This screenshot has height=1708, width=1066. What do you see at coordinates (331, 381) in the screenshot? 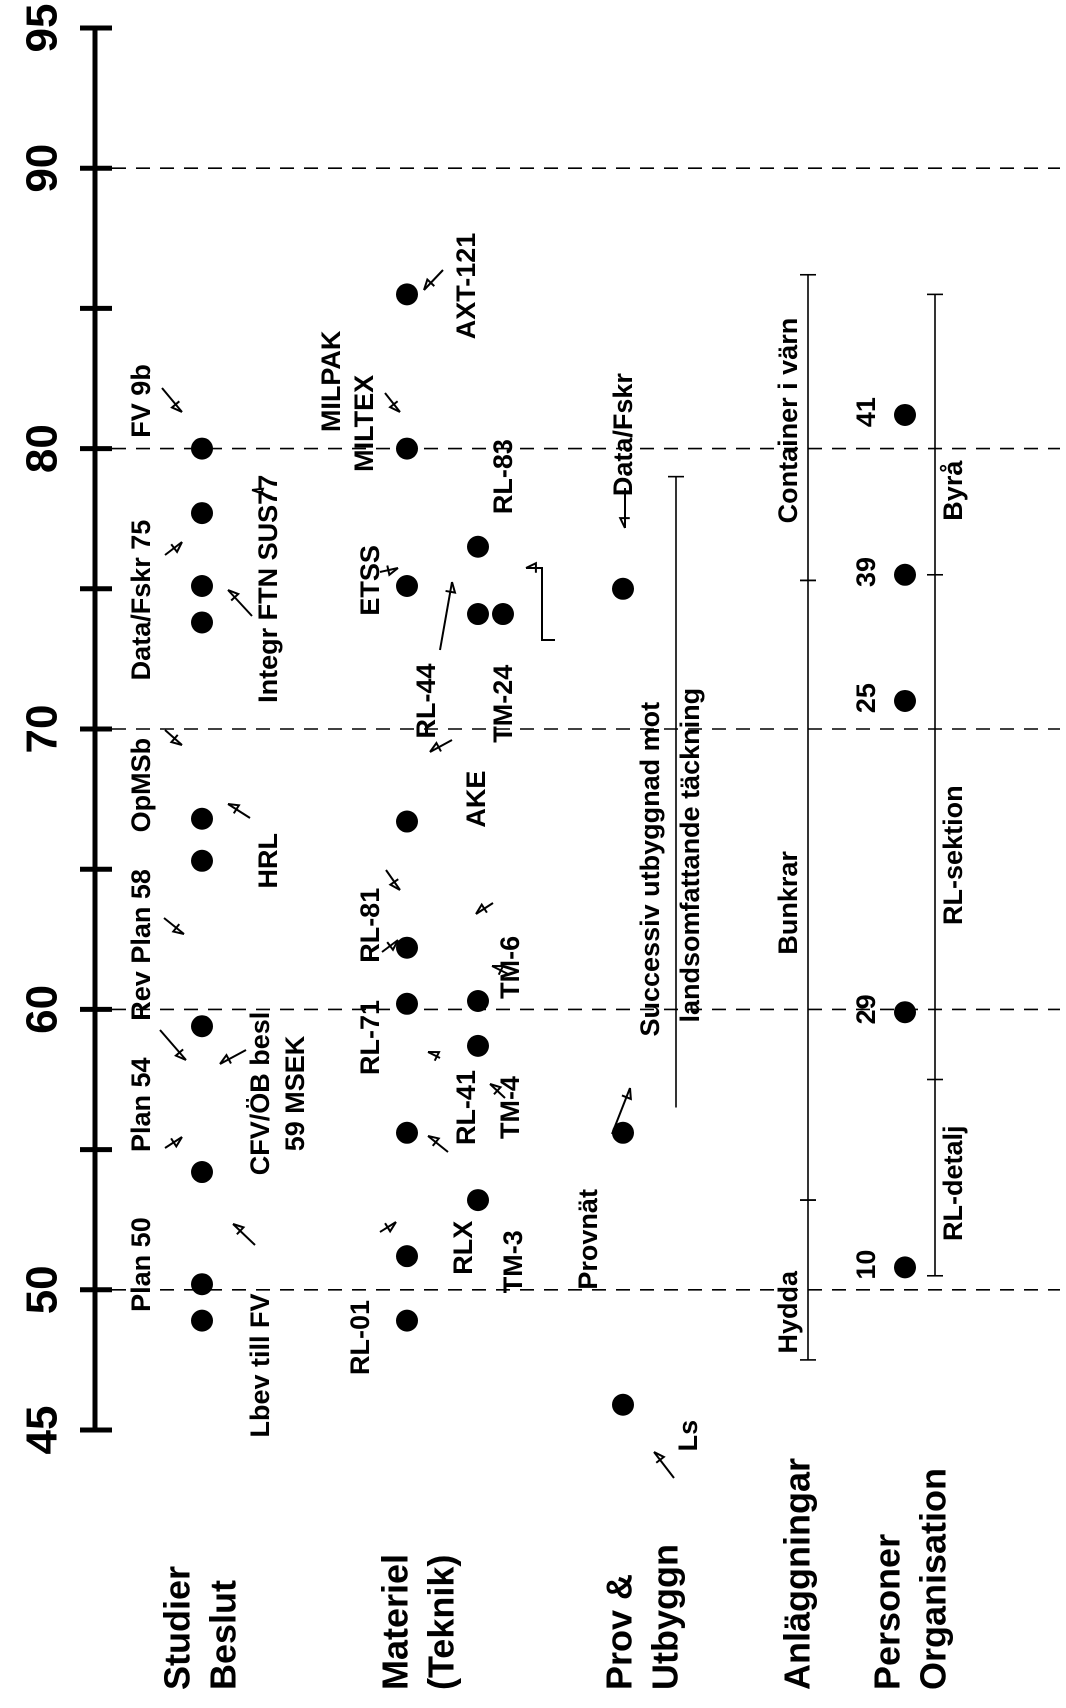
I see `event-label: MILPAK` at bounding box center [331, 381].